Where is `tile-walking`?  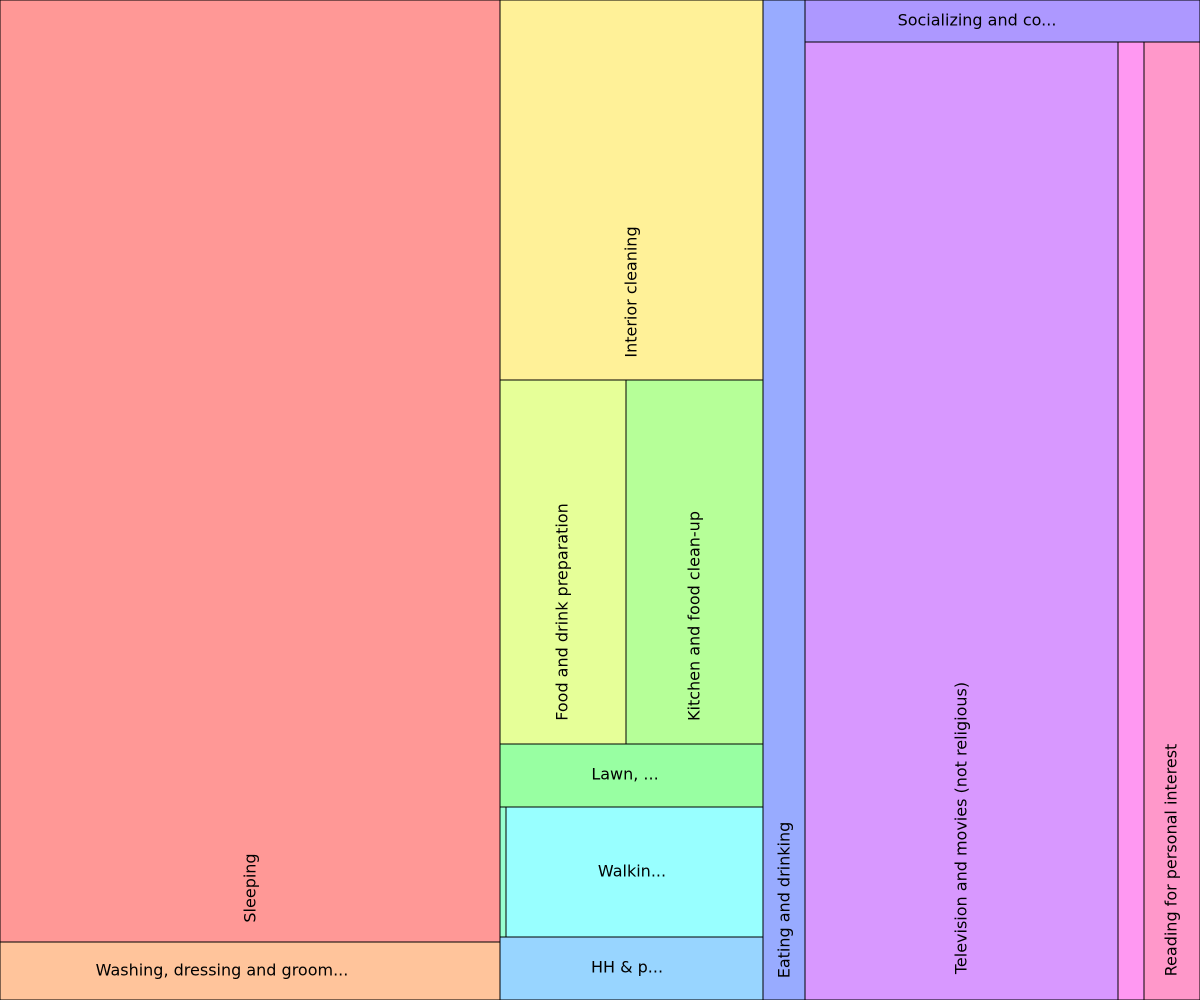 tile-walking is located at coordinates (634, 872).